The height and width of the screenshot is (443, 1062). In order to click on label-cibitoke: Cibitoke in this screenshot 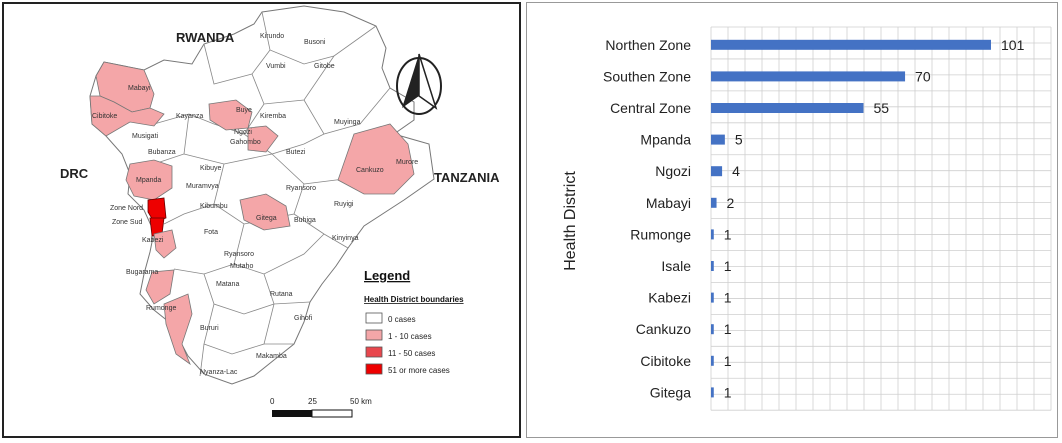, I will do `click(104, 116)`.